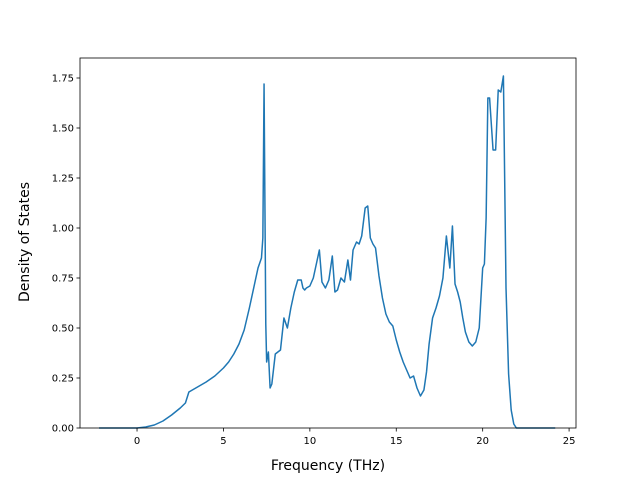 The height and width of the screenshot is (480, 640). What do you see at coordinates (66, 254) in the screenshot?
I see `y-axis: 0.00 0.25 0.50 0.75 1.00 1.25 1.50 1.75` at bounding box center [66, 254].